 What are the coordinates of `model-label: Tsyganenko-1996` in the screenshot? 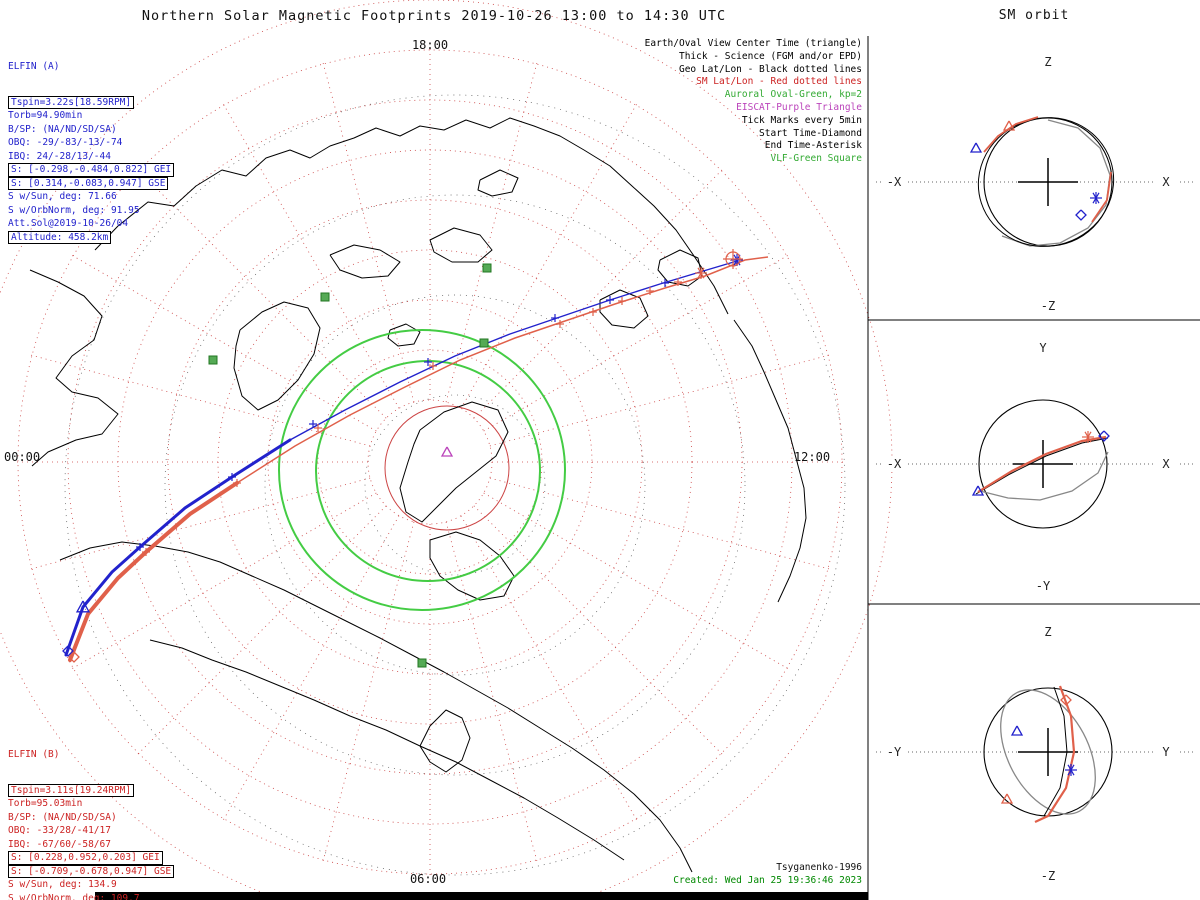 It's located at (819, 867).